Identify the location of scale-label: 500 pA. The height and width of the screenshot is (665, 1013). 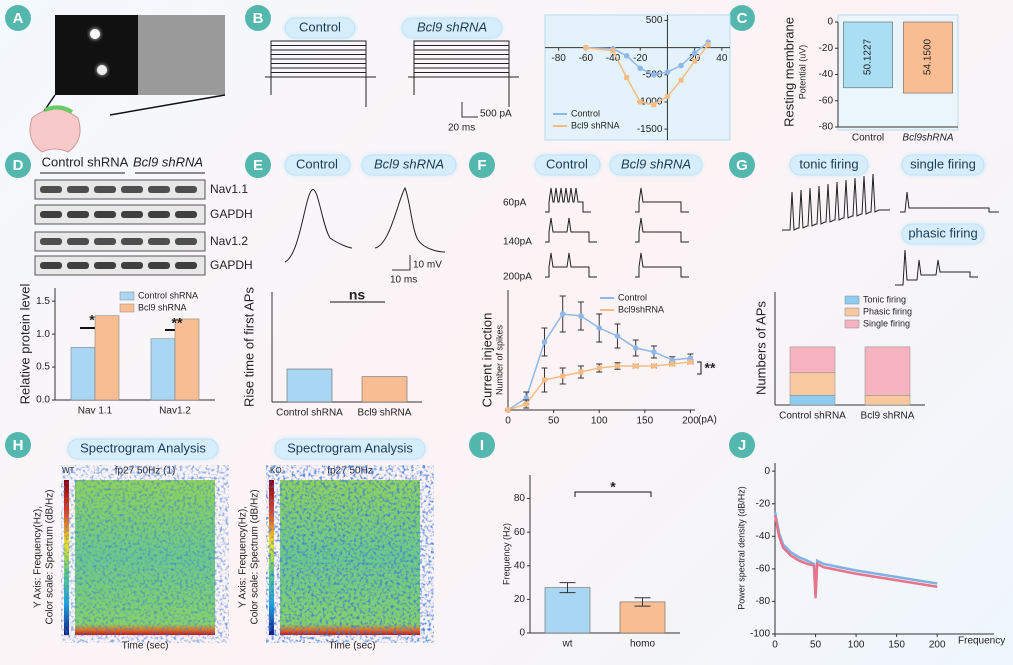
(496, 114).